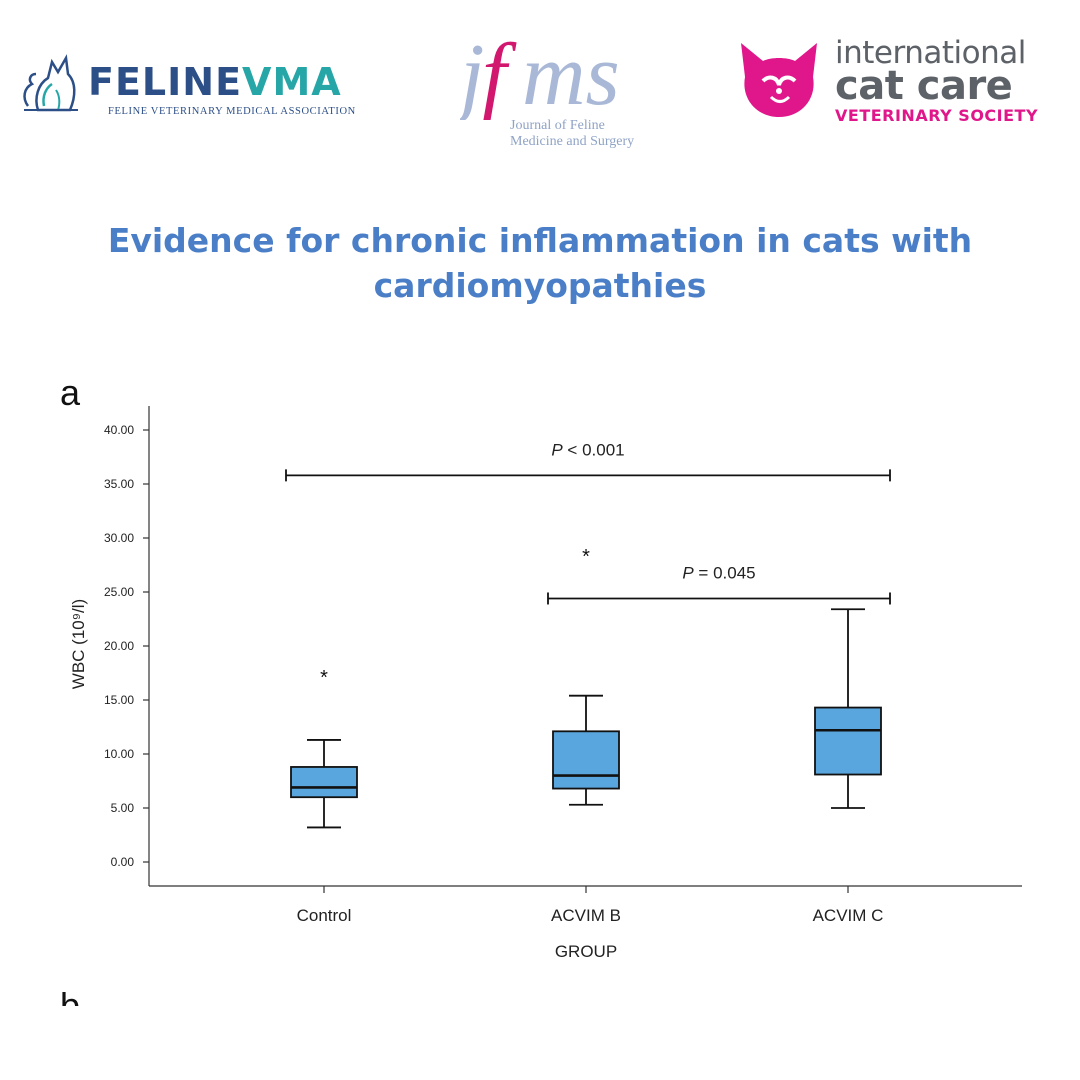  Describe the element at coordinates (848, 915) in the screenshot. I see `x-tick-label: ACVIM C` at that location.